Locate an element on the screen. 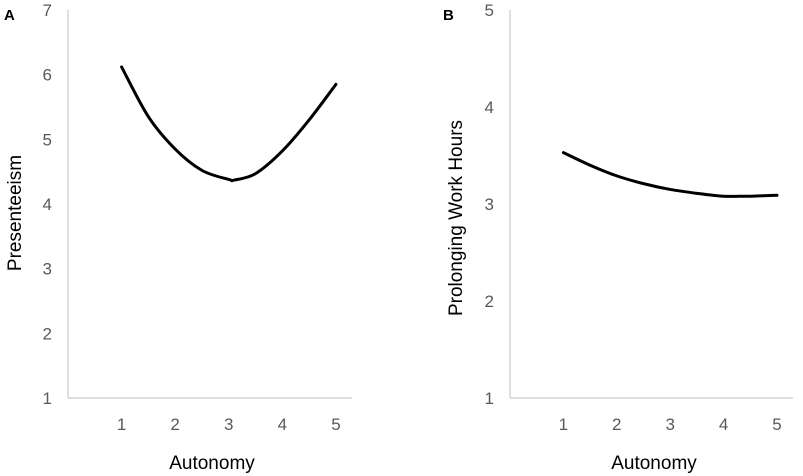 The width and height of the screenshot is (803, 476). panel-b-y-tick-labels: 1 2 3 4 5 is located at coordinates (489, 204).